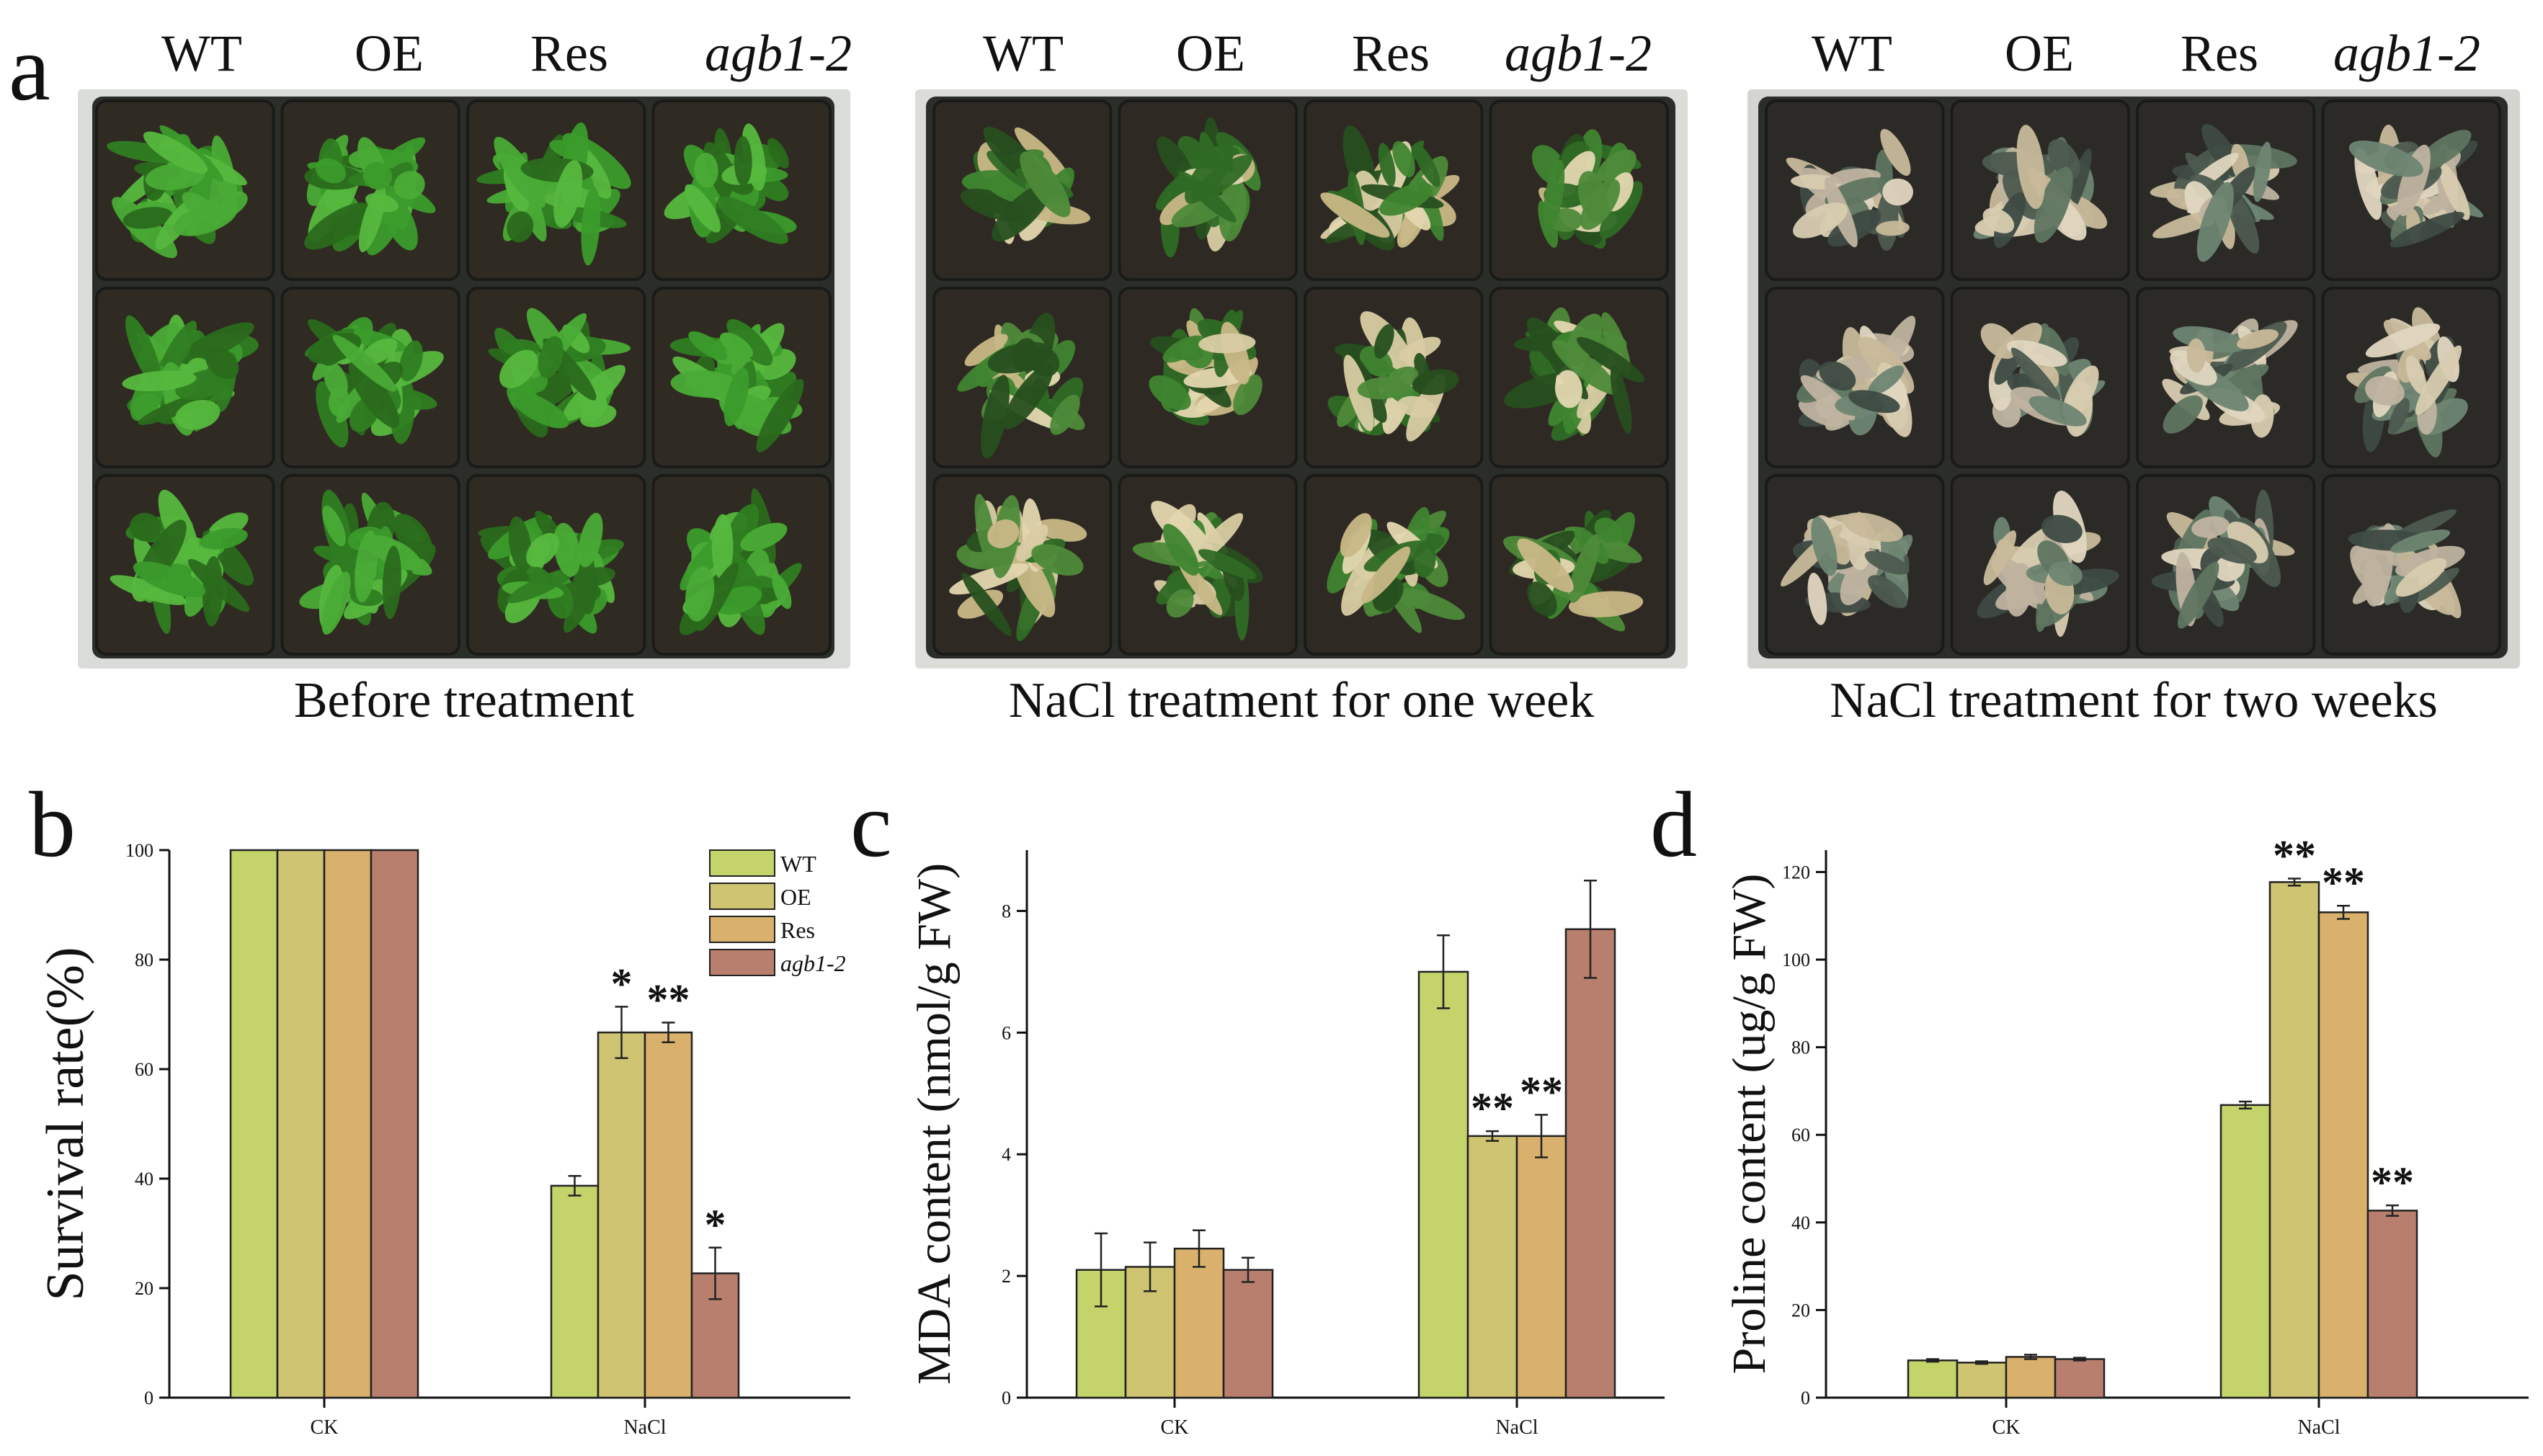 The image size is (2543, 1456). I want to click on panel-a-letter: a, so click(29, 68).